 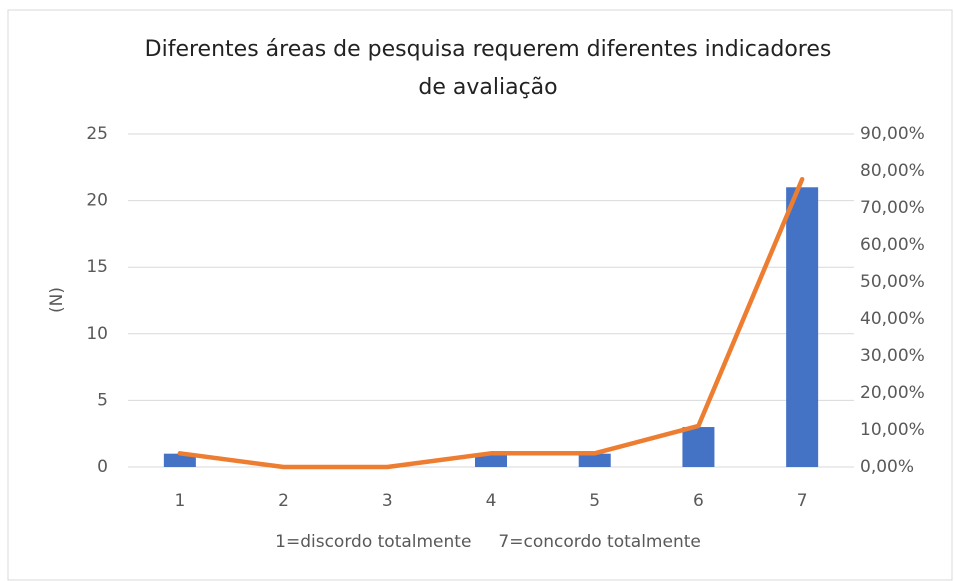 I want to click on y2-tick-label: 20,00%, so click(x=892, y=393).